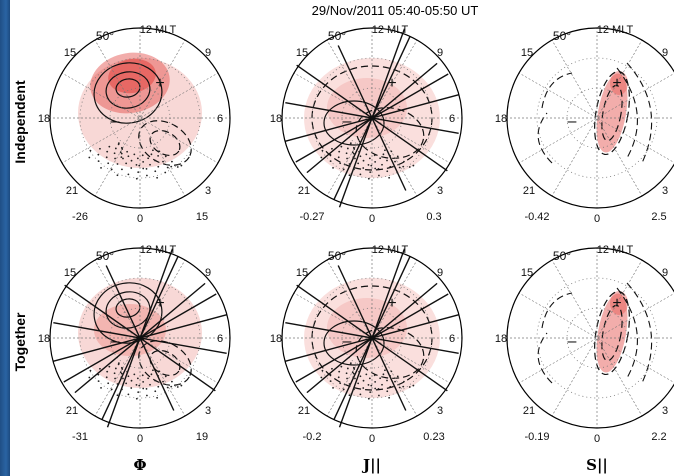 The height and width of the screenshot is (476, 674). I want to click on contour-arc-right, so click(639, 333).